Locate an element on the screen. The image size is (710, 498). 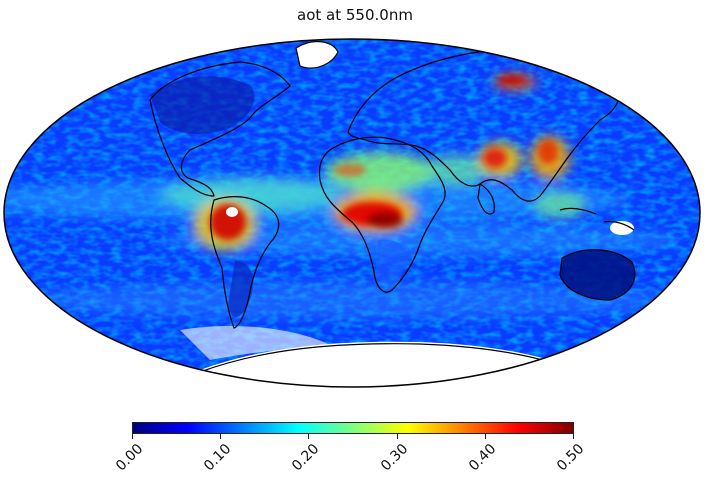
australia-low is located at coordinates (597, 274).